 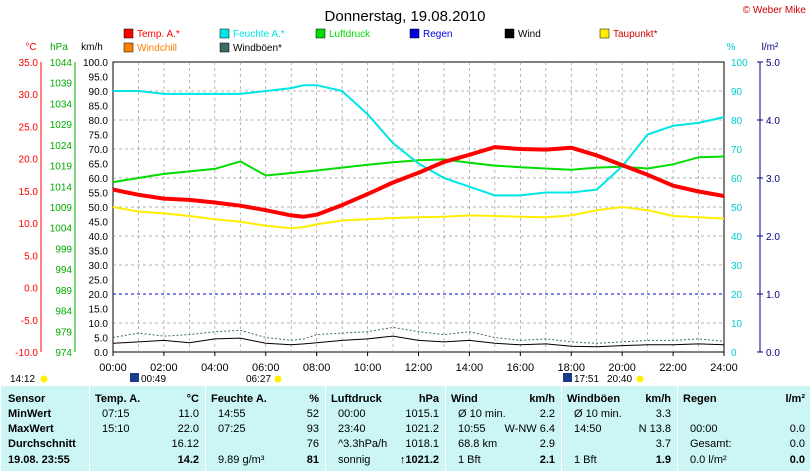 I want to click on cell-value: 2.9, so click(x=547, y=444).